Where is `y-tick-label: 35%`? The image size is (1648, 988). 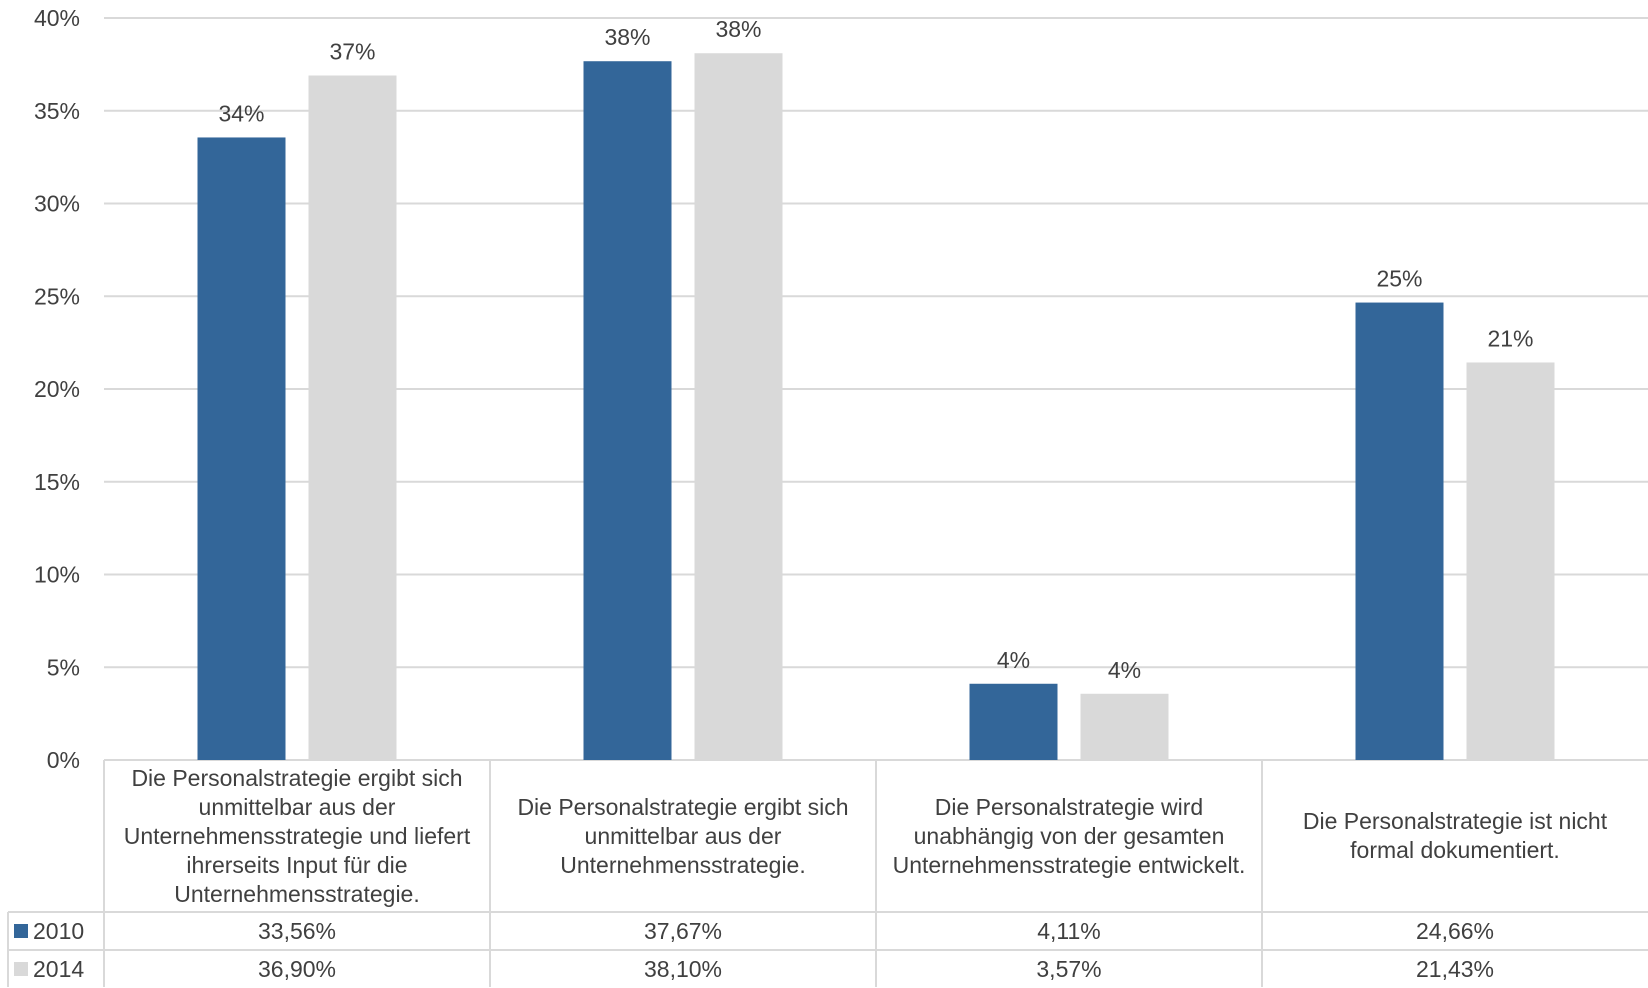
y-tick-label: 35% is located at coordinates (57, 111).